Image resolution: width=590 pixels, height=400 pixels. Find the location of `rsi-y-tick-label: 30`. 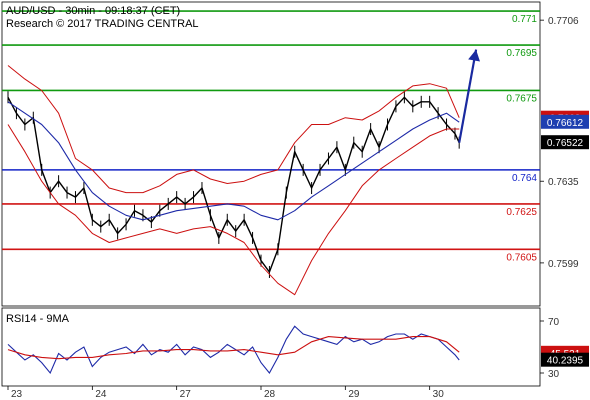

rsi-y-tick-label: 30 is located at coordinates (554, 374).